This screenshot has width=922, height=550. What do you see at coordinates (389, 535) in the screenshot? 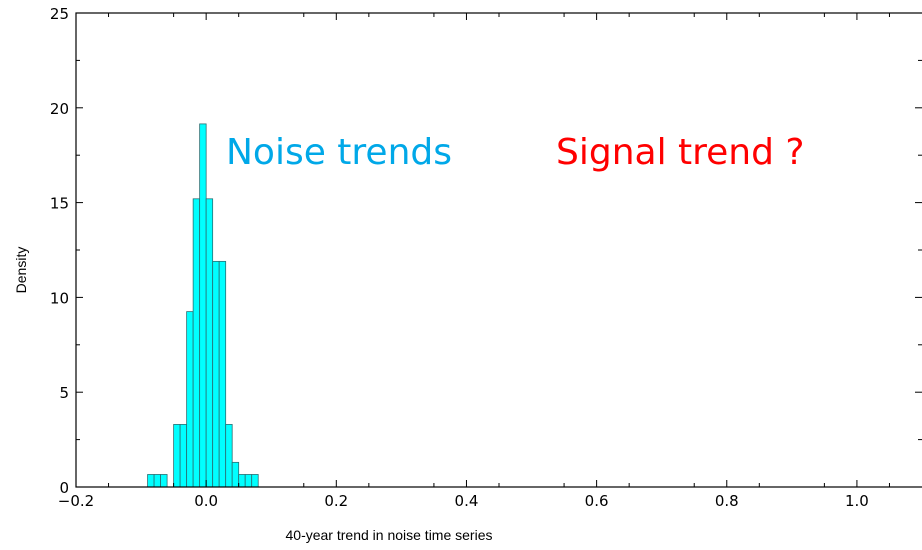
I see `x-axis-label: 40-year trend in noise time series` at bounding box center [389, 535].